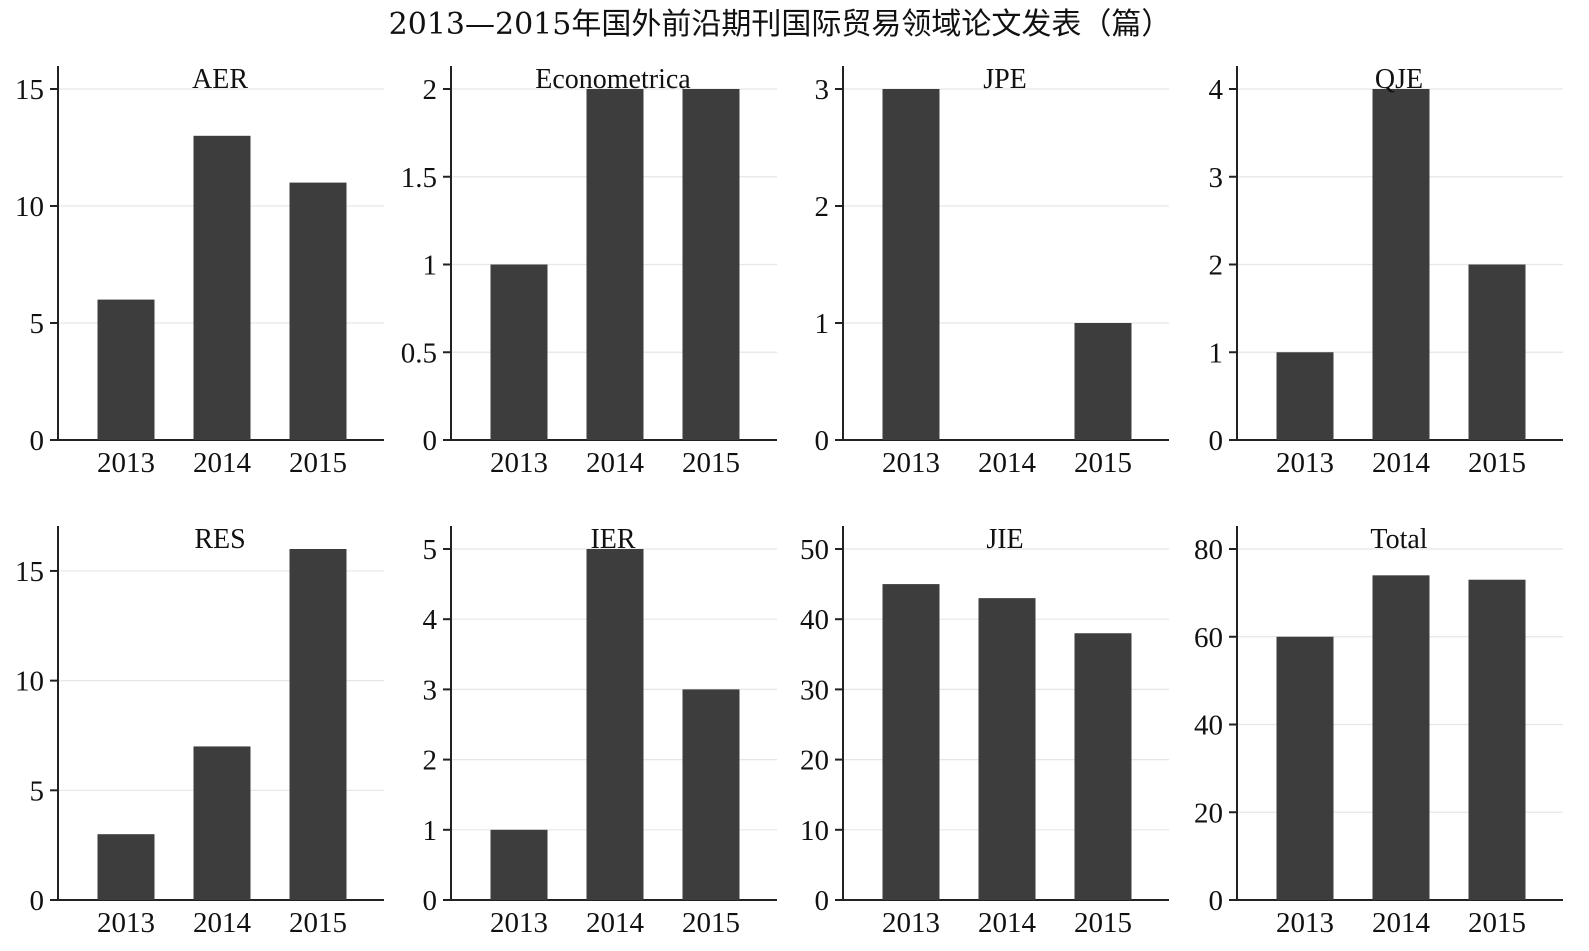 This screenshot has width=1589, height=951. Describe the element at coordinates (419, 178) in the screenshot. I see `y-tick-label: 1.5` at that location.